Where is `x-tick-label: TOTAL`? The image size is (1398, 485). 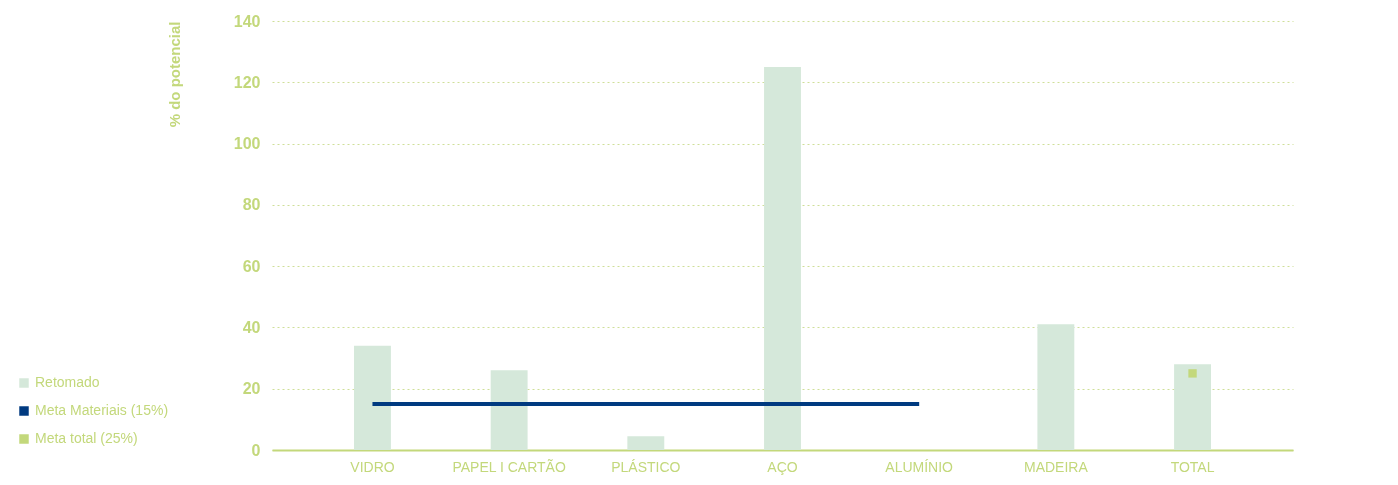
x-tick-label: TOTAL is located at coordinates (1192, 466).